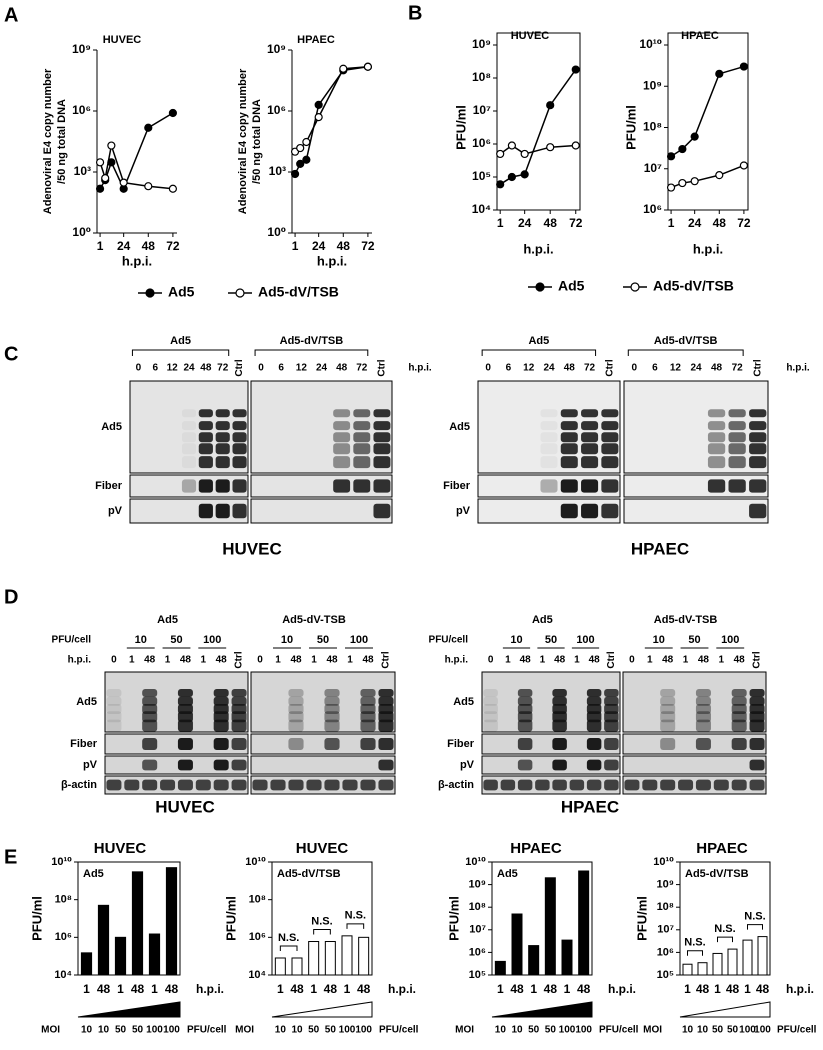 Image resolution: width=823 pixels, height=1050 pixels. What do you see at coordinates (79, 785) in the screenshot?
I see `row-label: β-actin` at bounding box center [79, 785].